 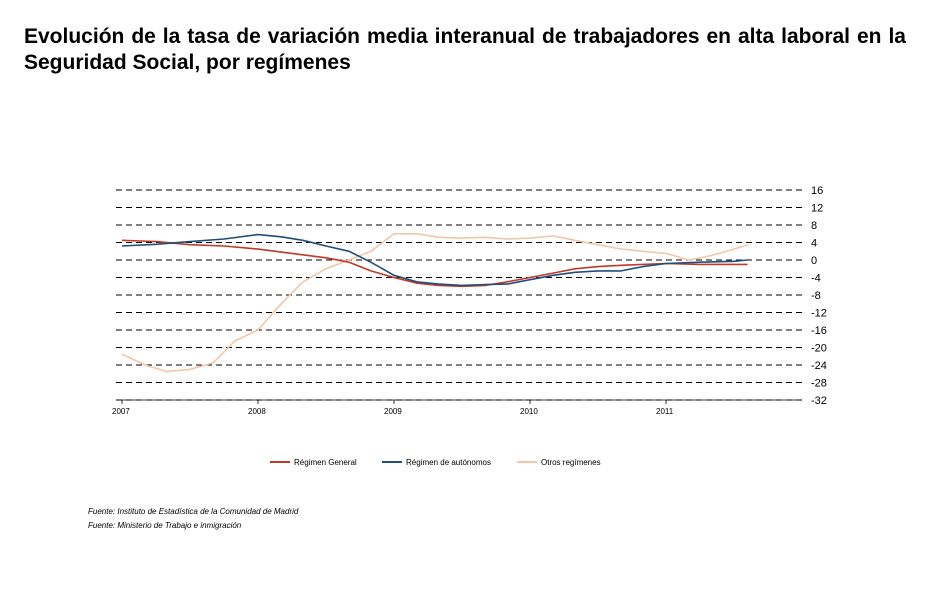 I want to click on legend-label: Otros regímenes, so click(x=571, y=462).